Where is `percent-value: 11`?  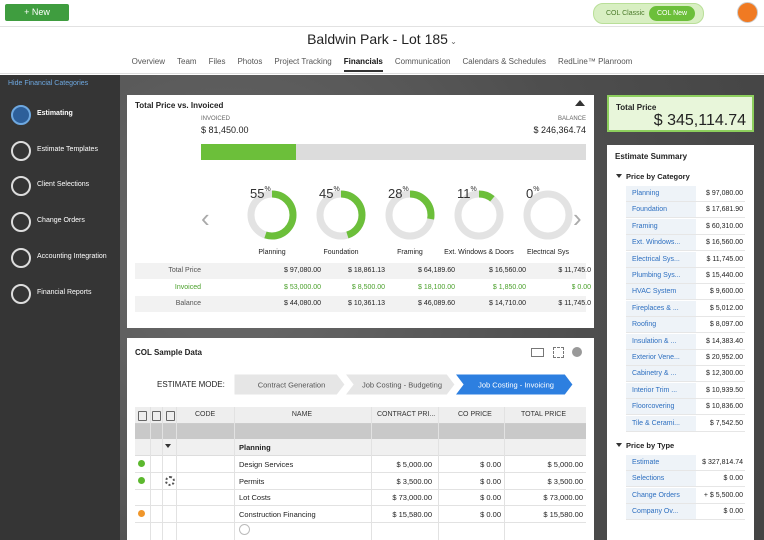 percent-value: 11 is located at coordinates (464, 193).